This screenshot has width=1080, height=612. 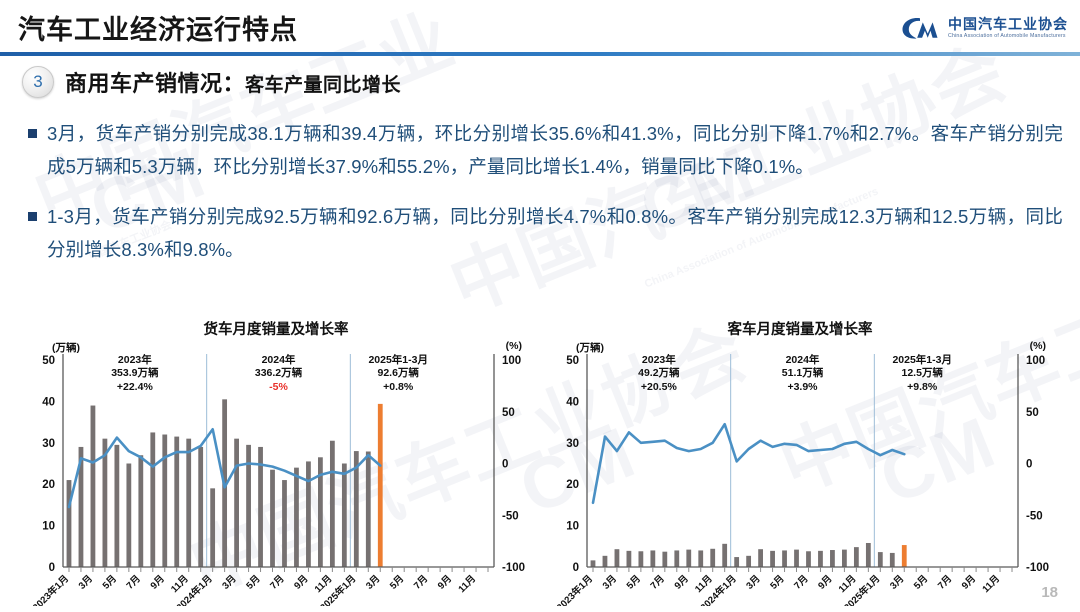 I want to click on page-number: 18, so click(x=1049, y=592).